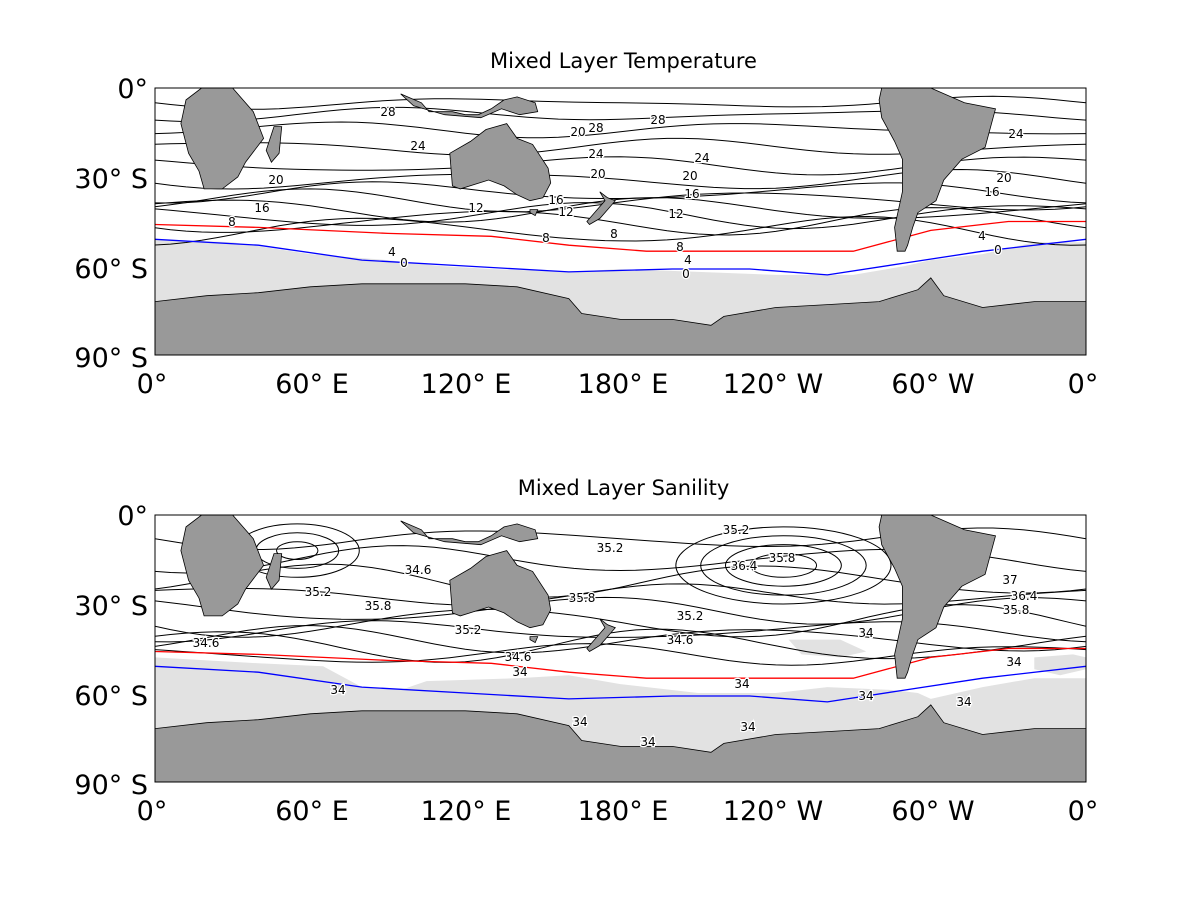  I want to click on x-tick-label: 60° W, so click(932, 811).